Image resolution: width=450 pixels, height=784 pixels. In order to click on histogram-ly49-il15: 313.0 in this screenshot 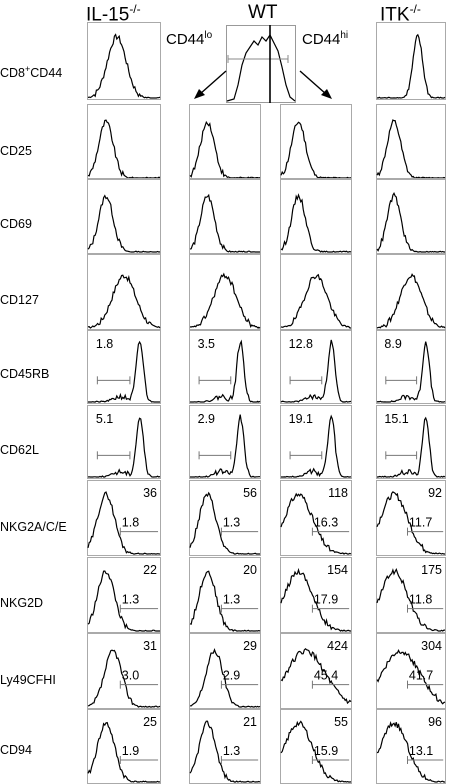, I will do `click(124, 671)`.